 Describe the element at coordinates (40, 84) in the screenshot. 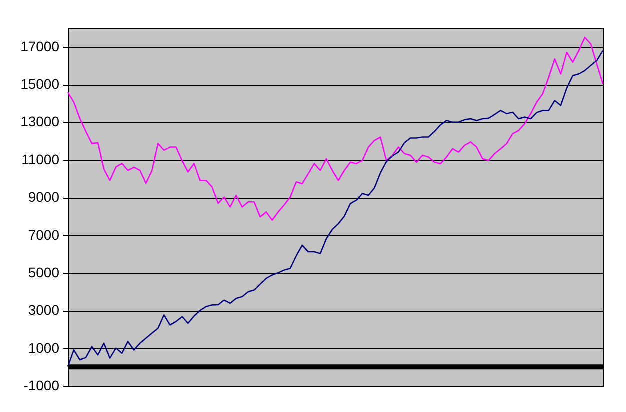

I see `y-tick-label: 15000` at that location.